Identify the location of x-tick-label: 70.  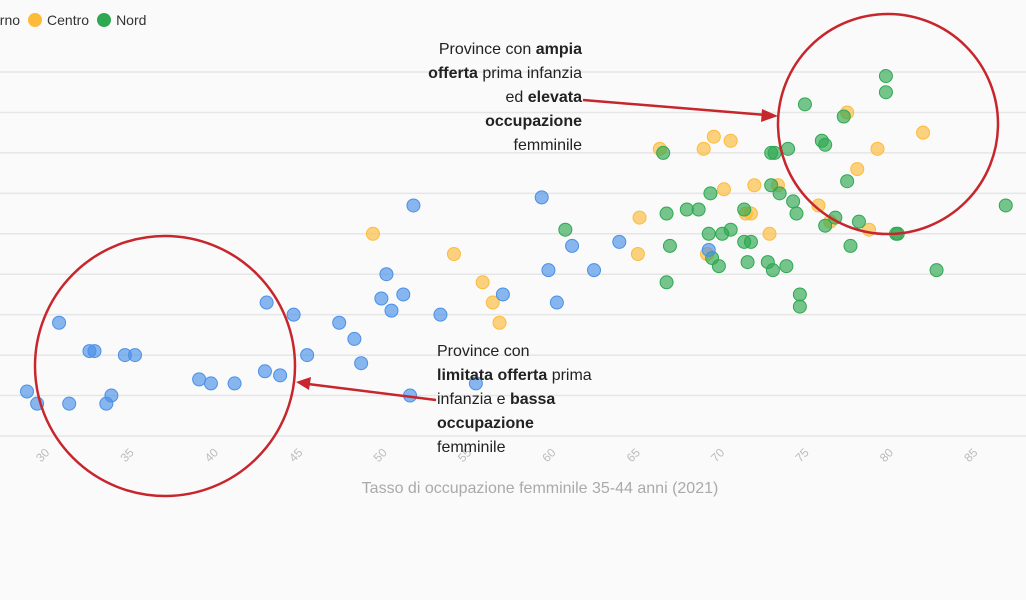
(718, 455).